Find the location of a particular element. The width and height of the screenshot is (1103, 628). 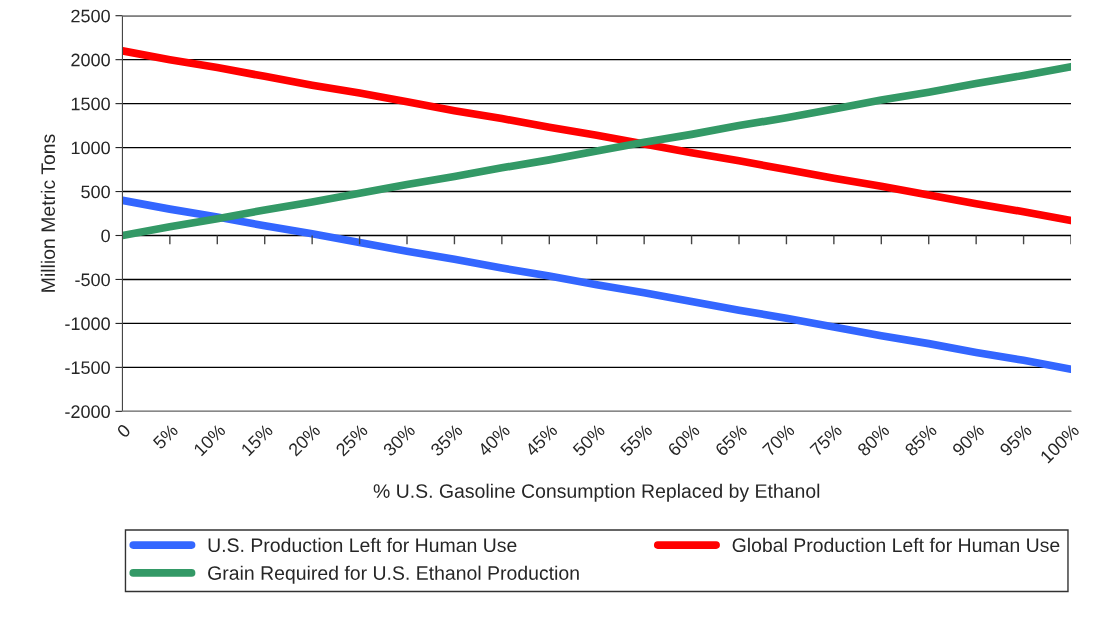

x-tick-label: 0 is located at coordinates (124, 431).